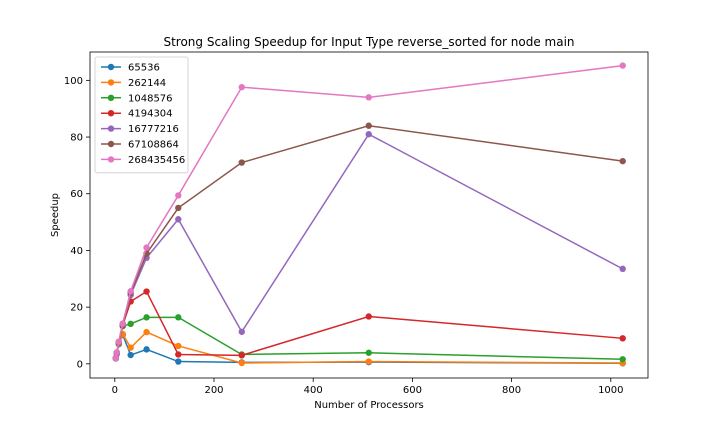  I want to click on x-tick-label: 200, so click(213, 390).